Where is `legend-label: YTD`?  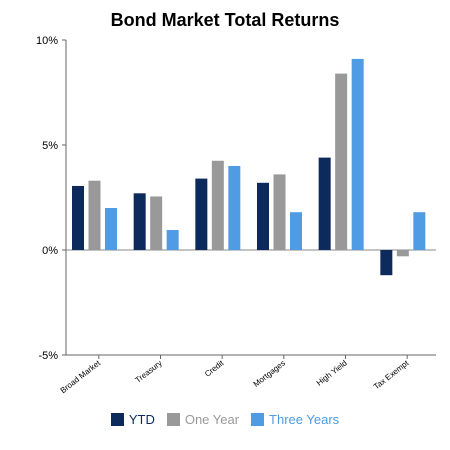 legend-label: YTD is located at coordinates (141, 419).